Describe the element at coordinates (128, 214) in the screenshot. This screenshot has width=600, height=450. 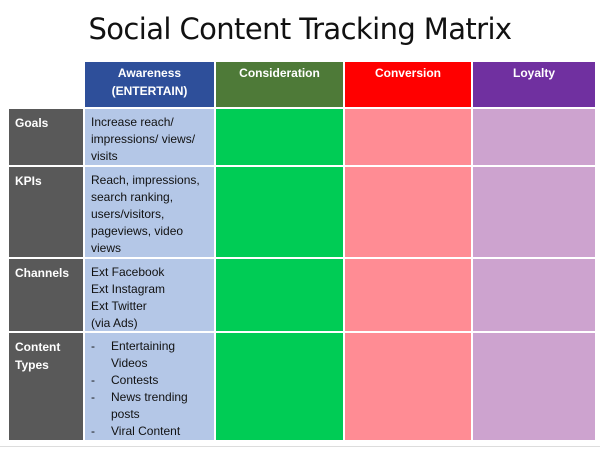
I see `cell-text-line: users/visitors,` at that location.